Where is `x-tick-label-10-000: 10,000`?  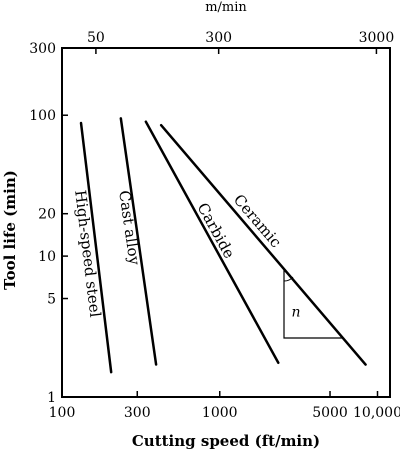 x-tick-label-10-000: 10,000 is located at coordinates (376, 413).